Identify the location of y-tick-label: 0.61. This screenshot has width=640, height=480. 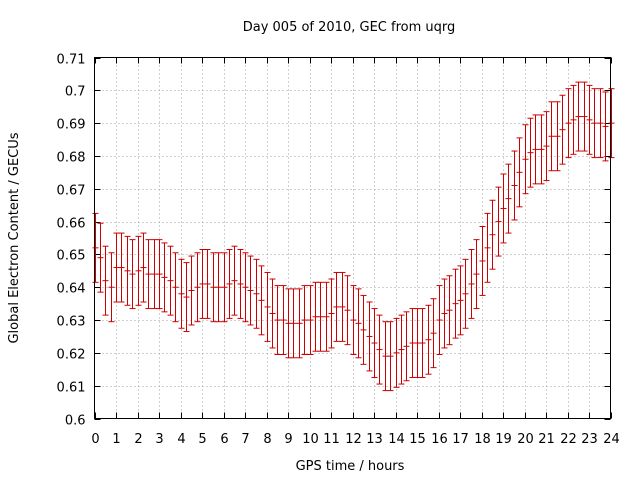
(71, 388).